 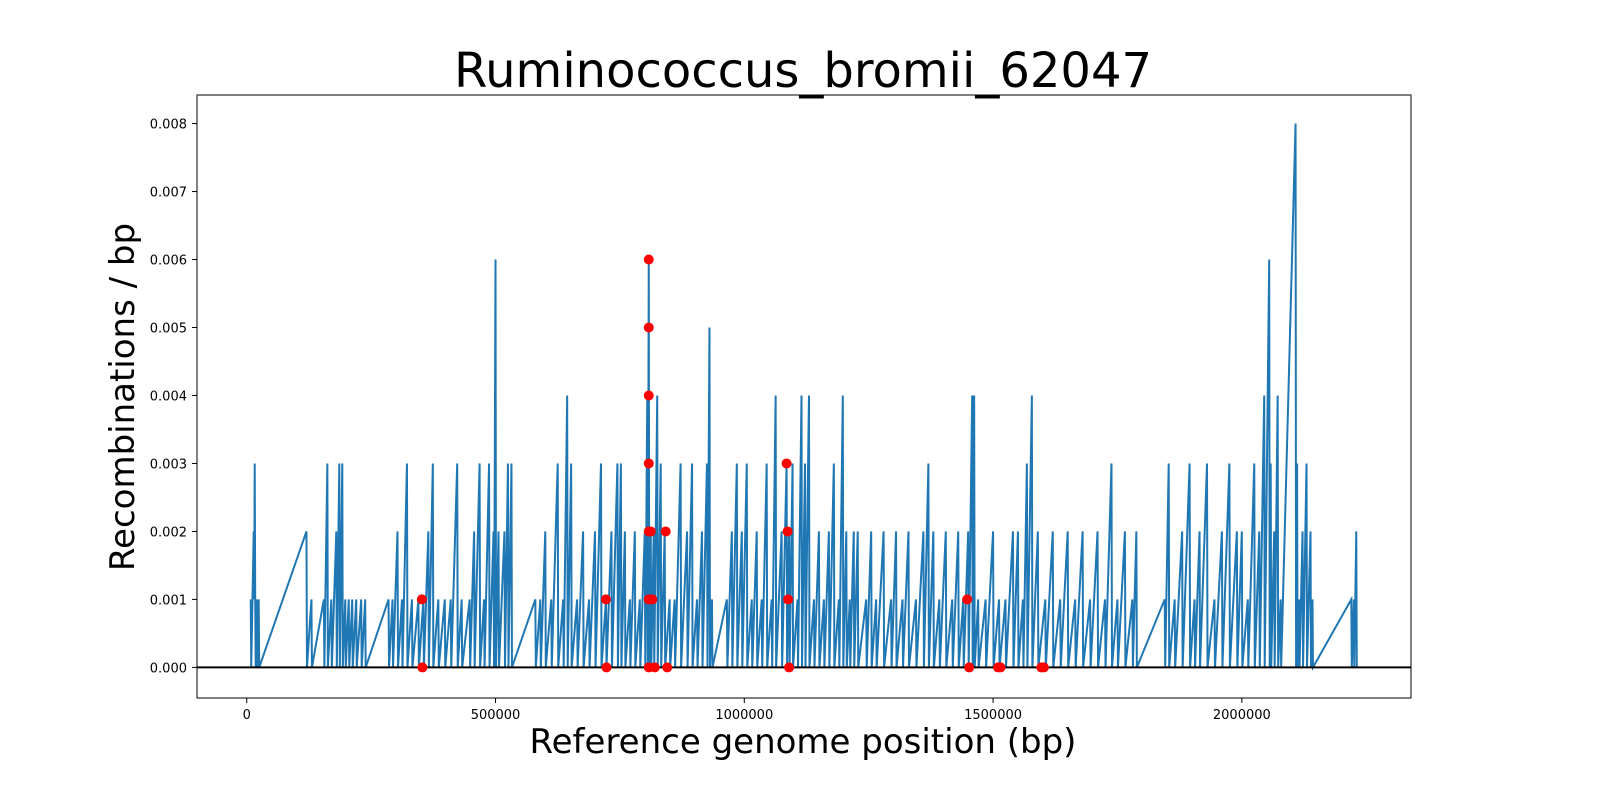 I want to click on x-tick-label: 2000000, so click(x=1242, y=715).